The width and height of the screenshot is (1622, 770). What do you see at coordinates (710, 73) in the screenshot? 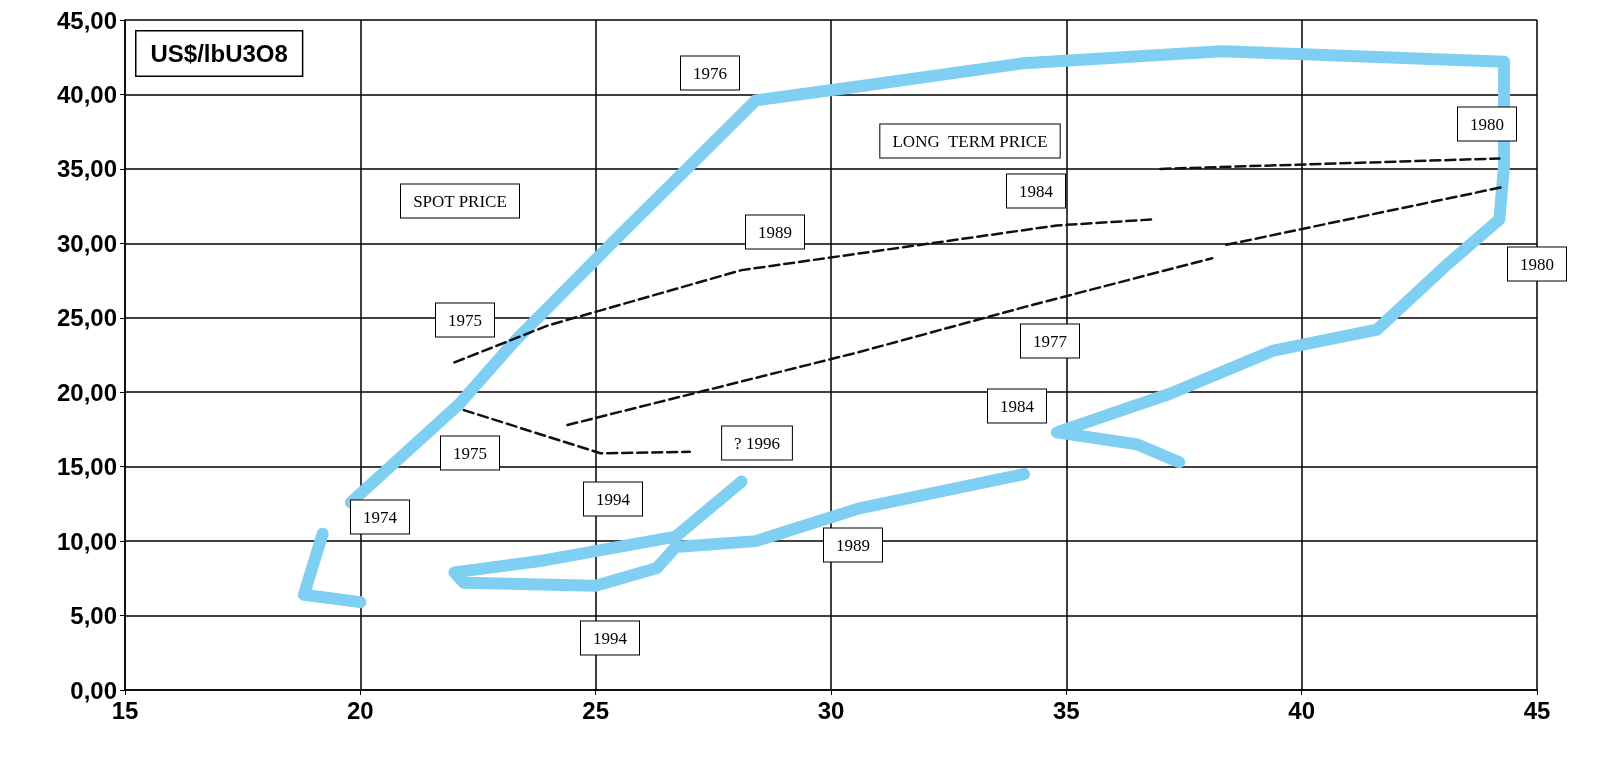
I see `annotation: 1976` at bounding box center [710, 73].